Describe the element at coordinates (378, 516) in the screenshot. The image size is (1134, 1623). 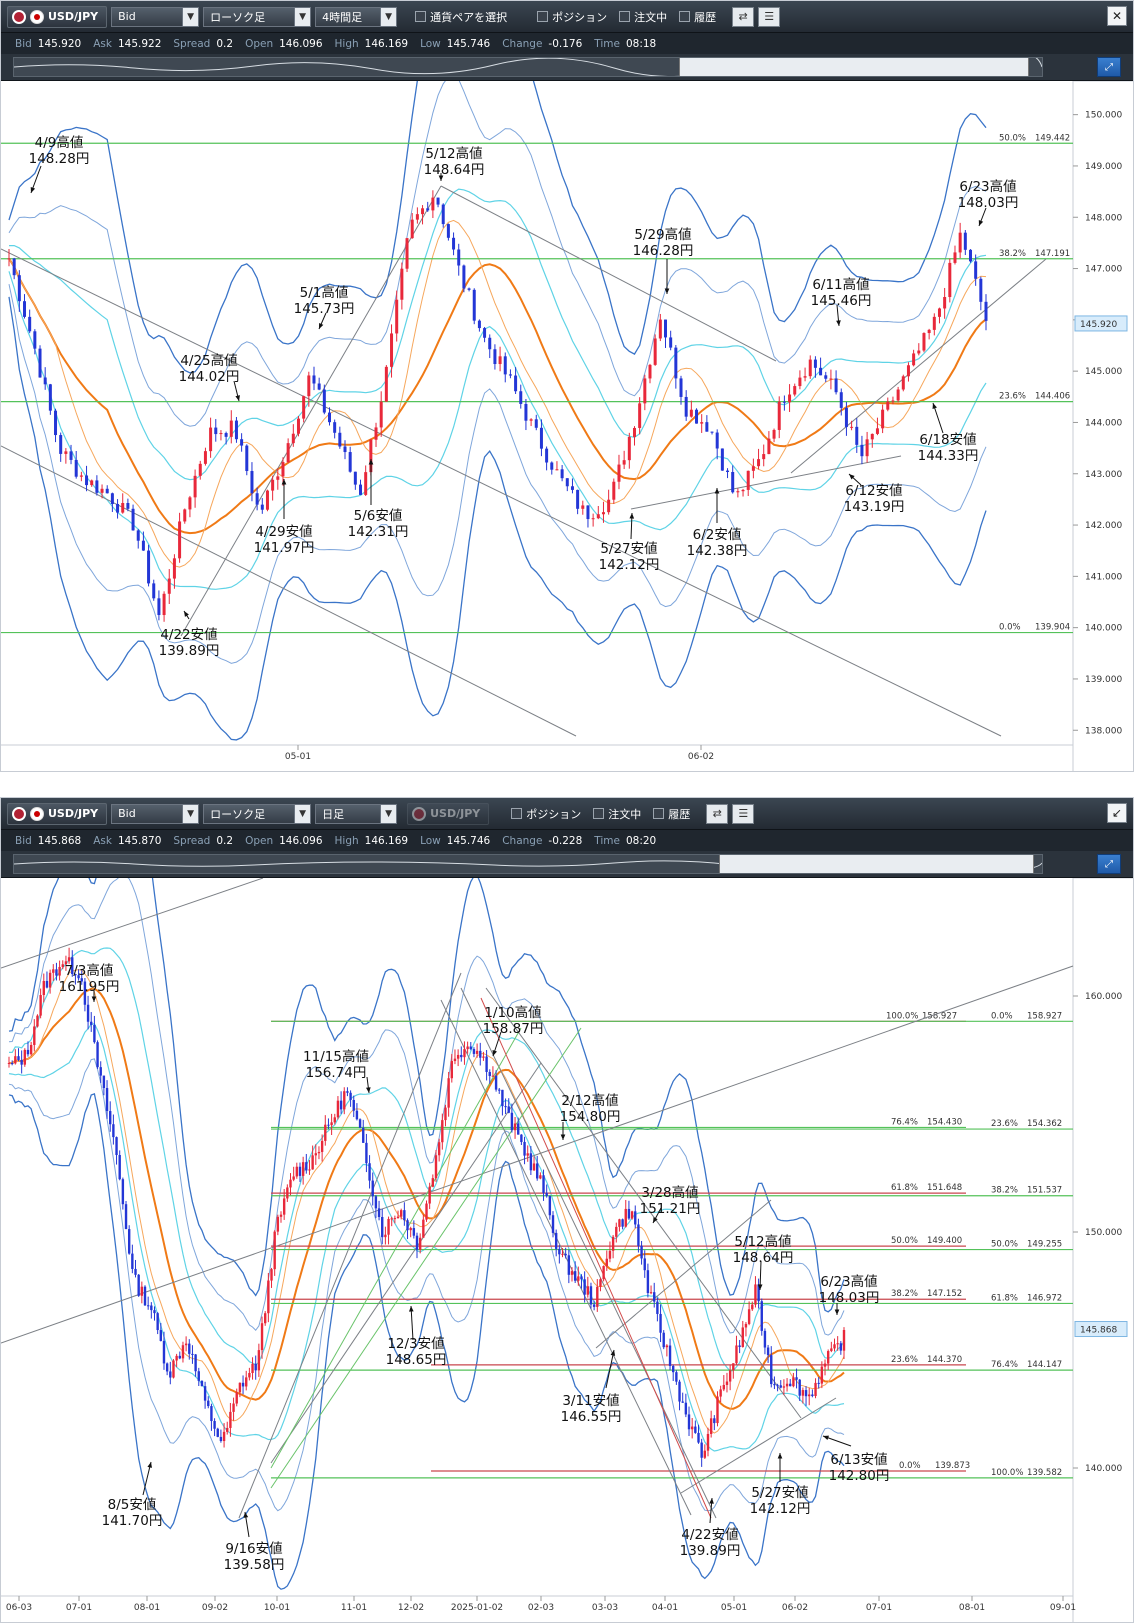
I see `annotation-label-line1: 5/6安値` at that location.